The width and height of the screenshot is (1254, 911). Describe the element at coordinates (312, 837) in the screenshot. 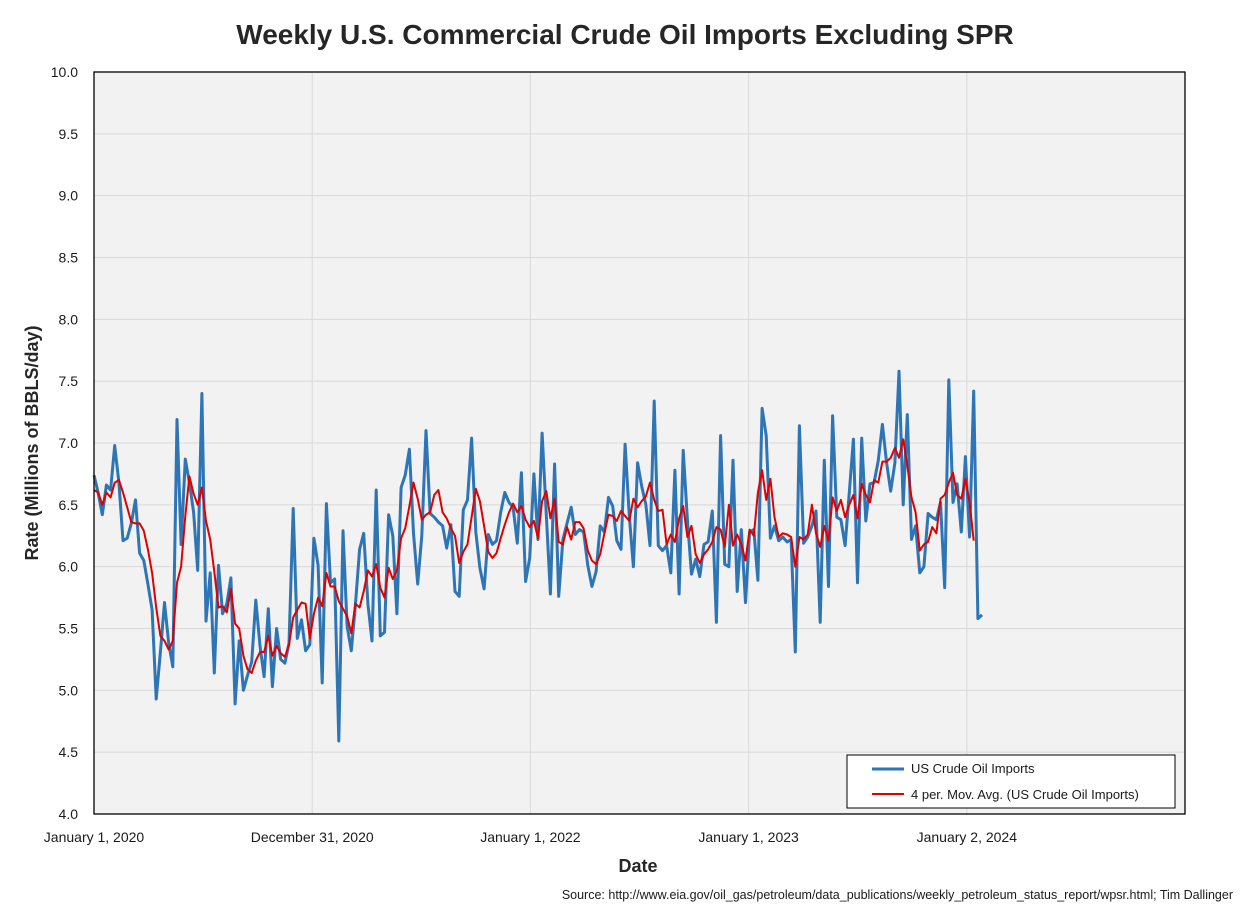

I see `x-tick-label: December 31, 2020` at that location.